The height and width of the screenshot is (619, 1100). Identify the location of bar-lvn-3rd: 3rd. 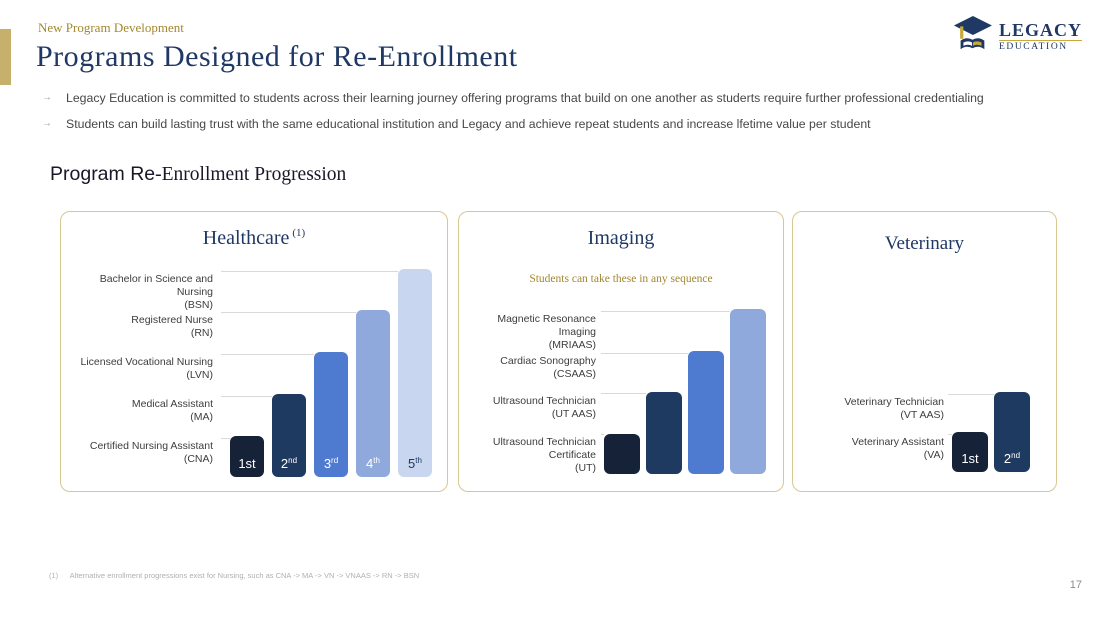
(331, 414).